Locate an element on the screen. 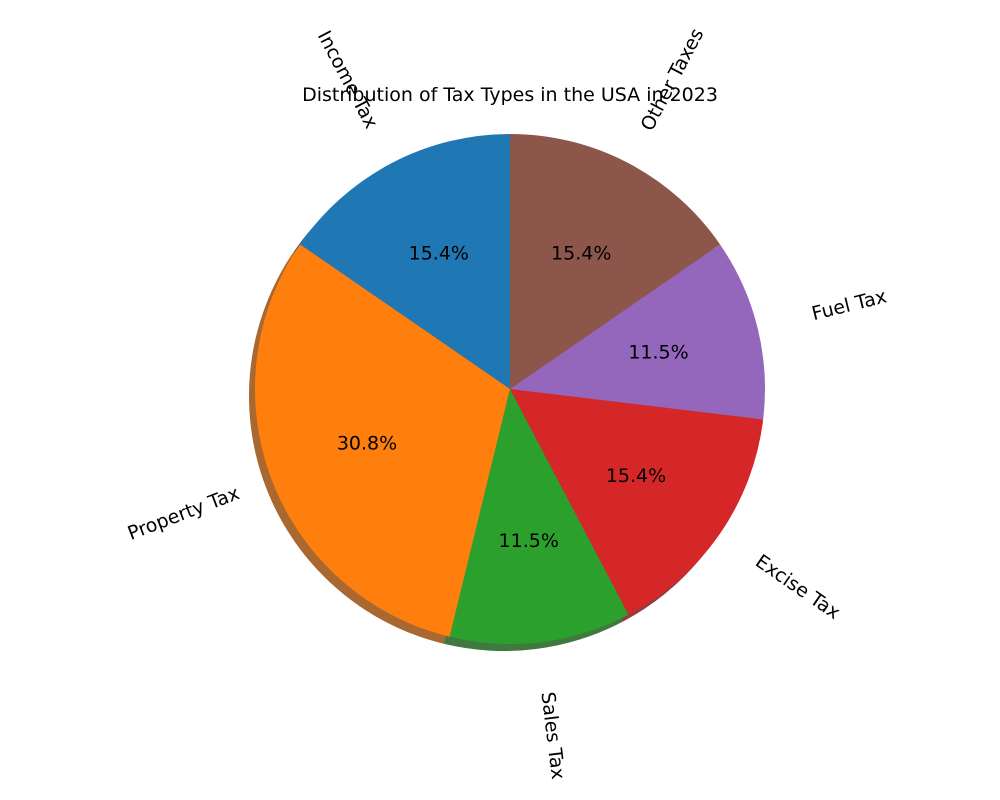  slice-property-tax is located at coordinates (382, 440).